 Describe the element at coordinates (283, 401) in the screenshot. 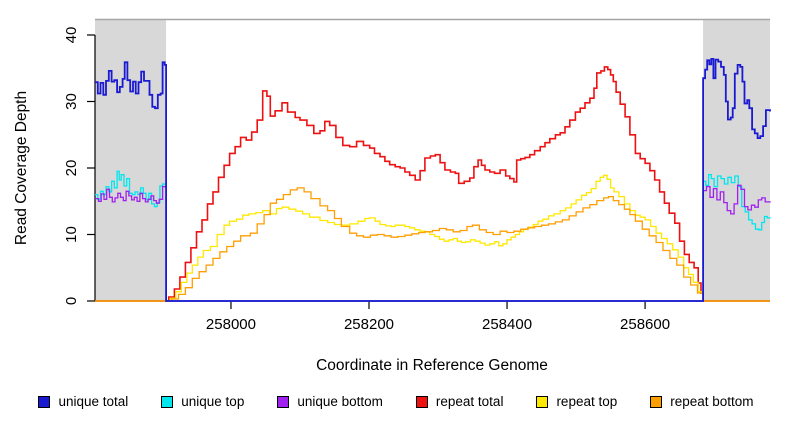

I see `unique-bottom-swatch` at that location.